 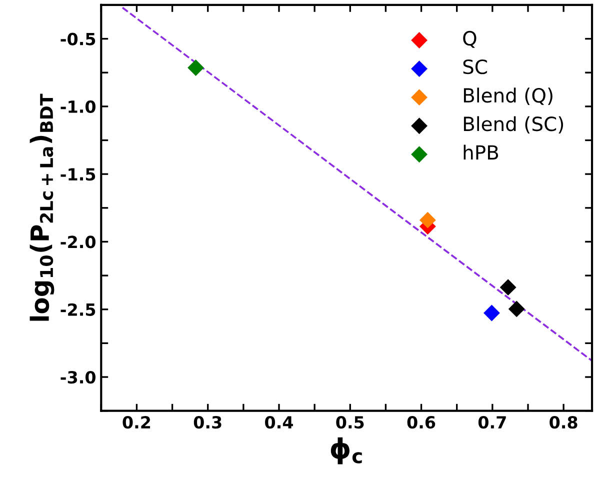 I want to click on y-tick-label: -0.5, so click(x=78, y=39).